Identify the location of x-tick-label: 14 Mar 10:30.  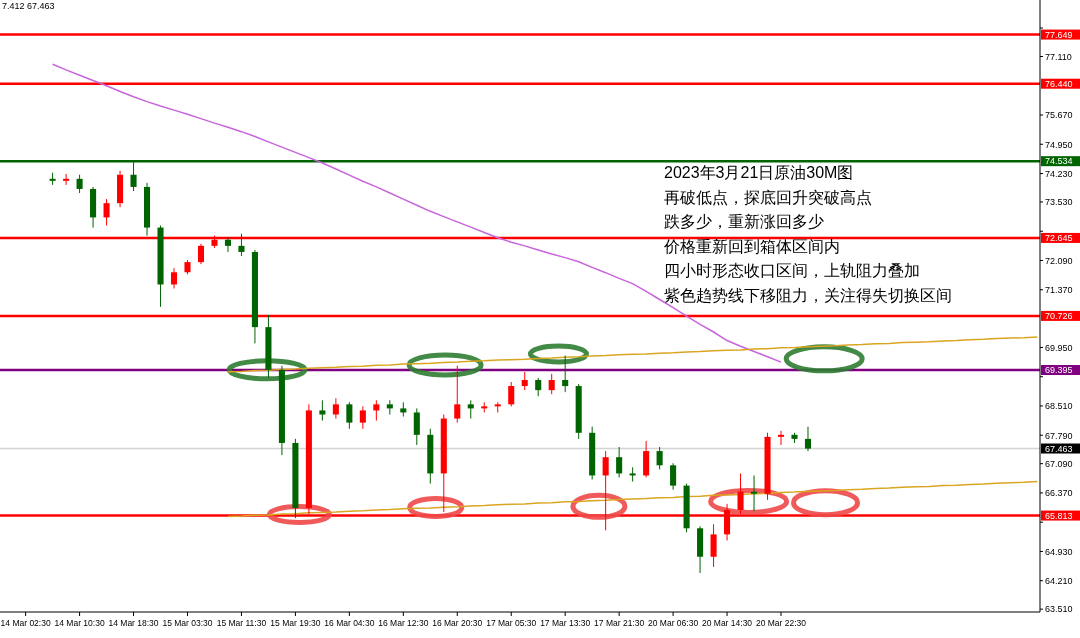
(79, 623).